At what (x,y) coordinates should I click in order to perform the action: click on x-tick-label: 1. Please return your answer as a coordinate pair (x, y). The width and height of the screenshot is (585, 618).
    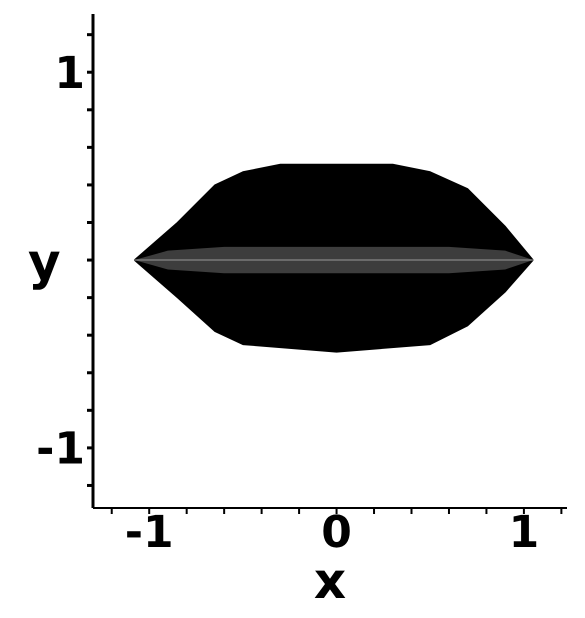
    Looking at the image, I should click on (524, 532).